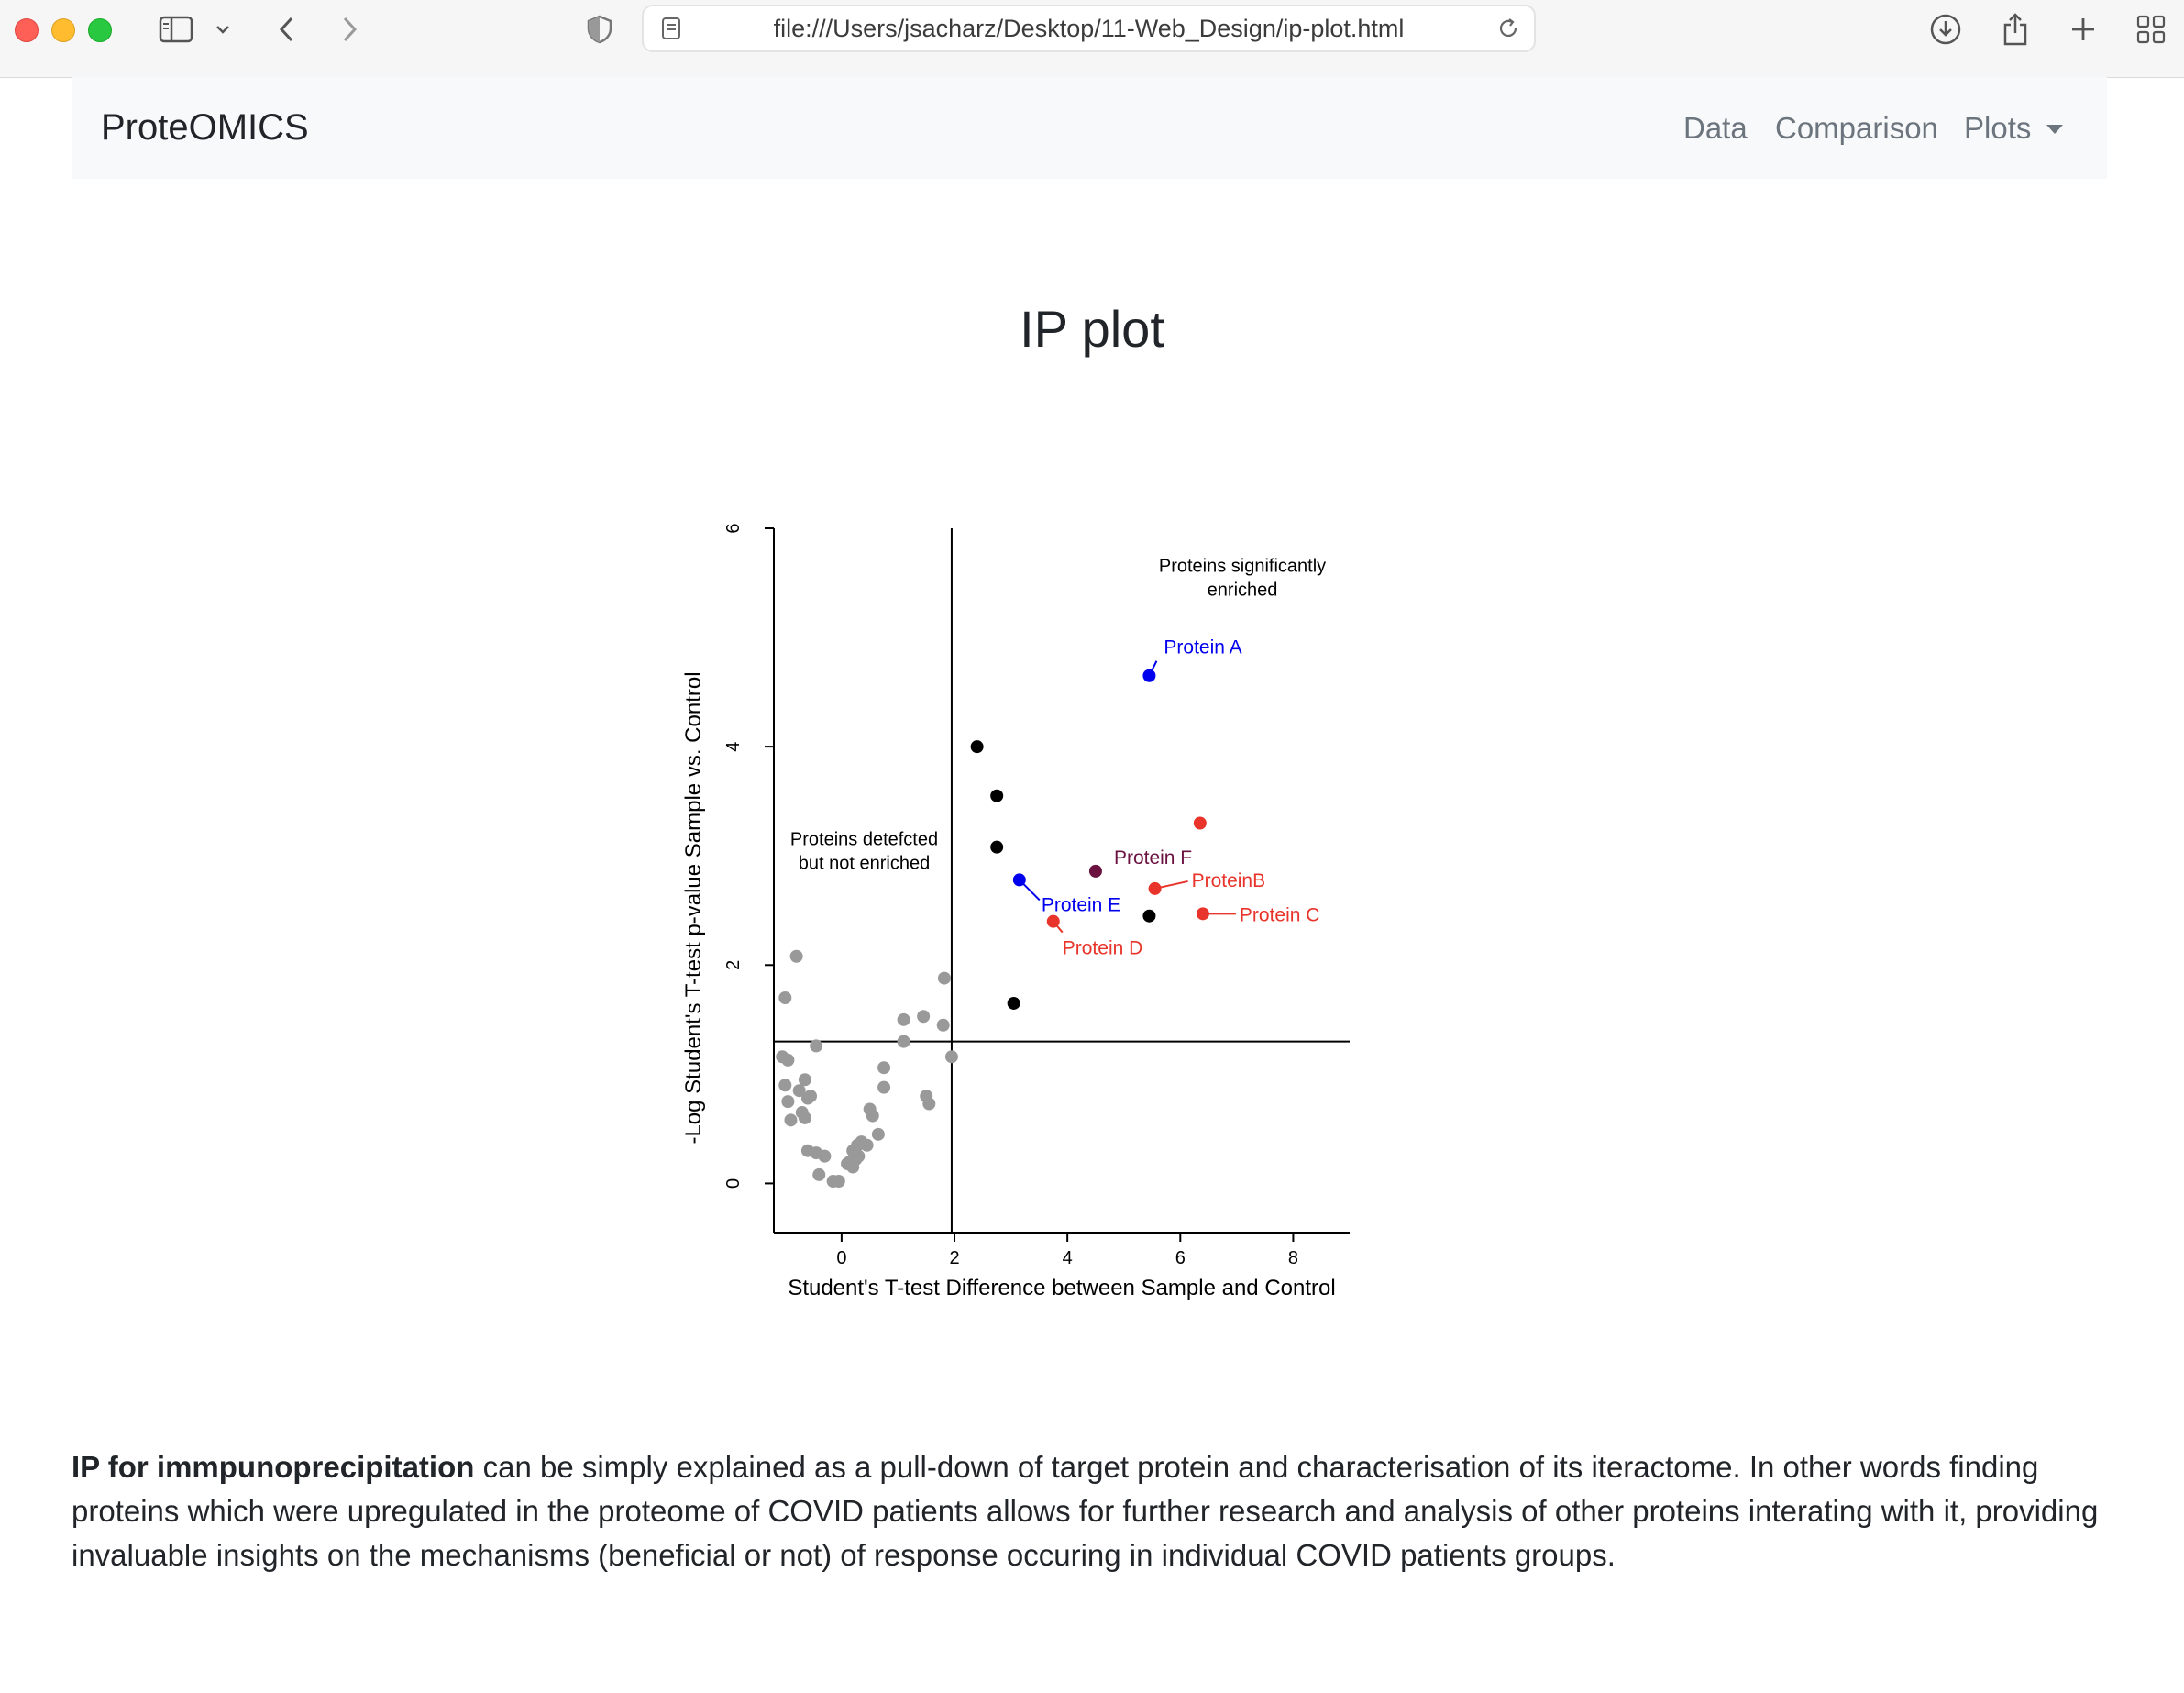  Describe the element at coordinates (599, 29) in the screenshot. I see `privacy-shield-icon` at that location.